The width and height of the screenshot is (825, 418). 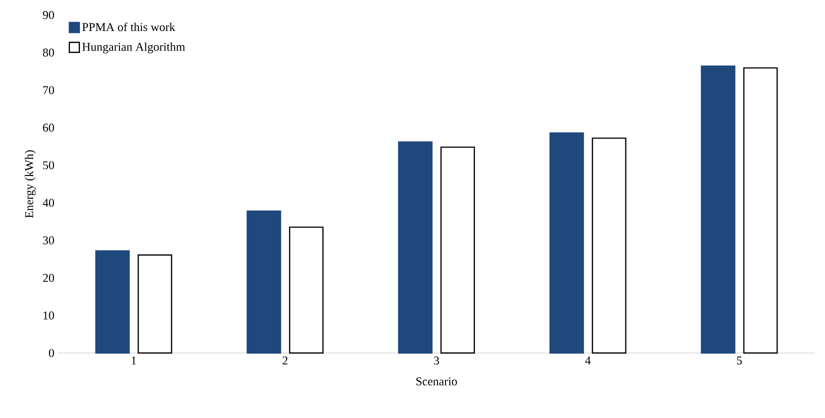 What do you see at coordinates (48, 240) in the screenshot?
I see `y-tick-label: 30` at bounding box center [48, 240].